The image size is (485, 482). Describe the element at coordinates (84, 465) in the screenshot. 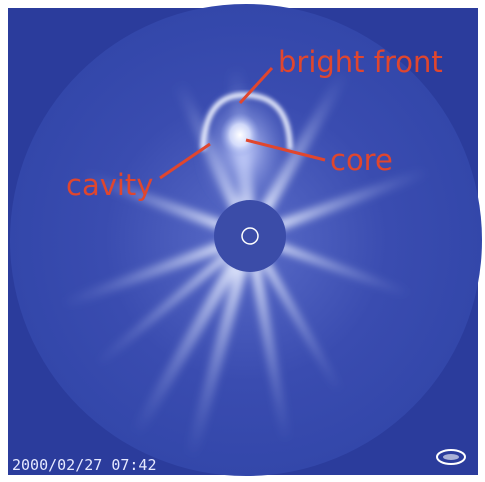

I see `timestamp: 2000/02/27 07:42` at that location.